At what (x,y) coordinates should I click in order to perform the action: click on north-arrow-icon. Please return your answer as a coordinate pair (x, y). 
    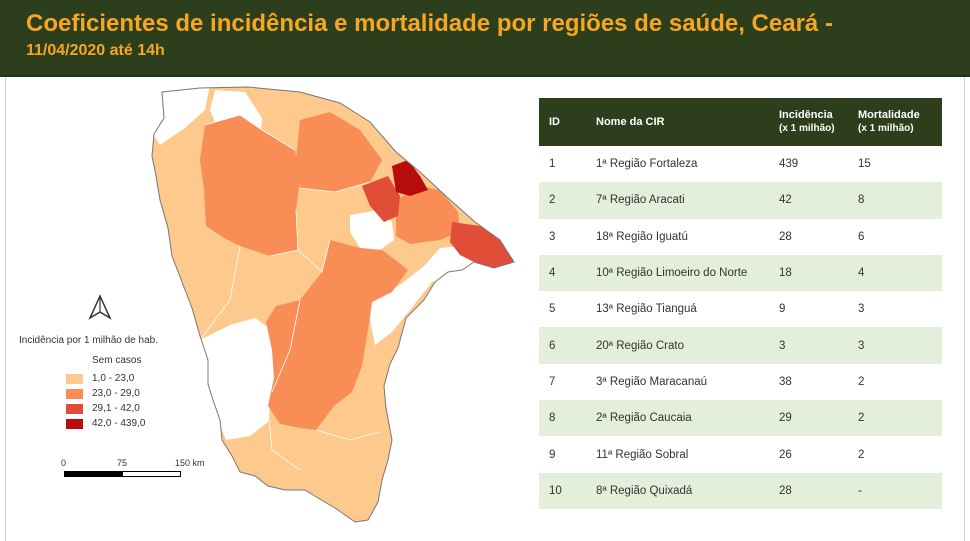
    Looking at the image, I should click on (100, 307).